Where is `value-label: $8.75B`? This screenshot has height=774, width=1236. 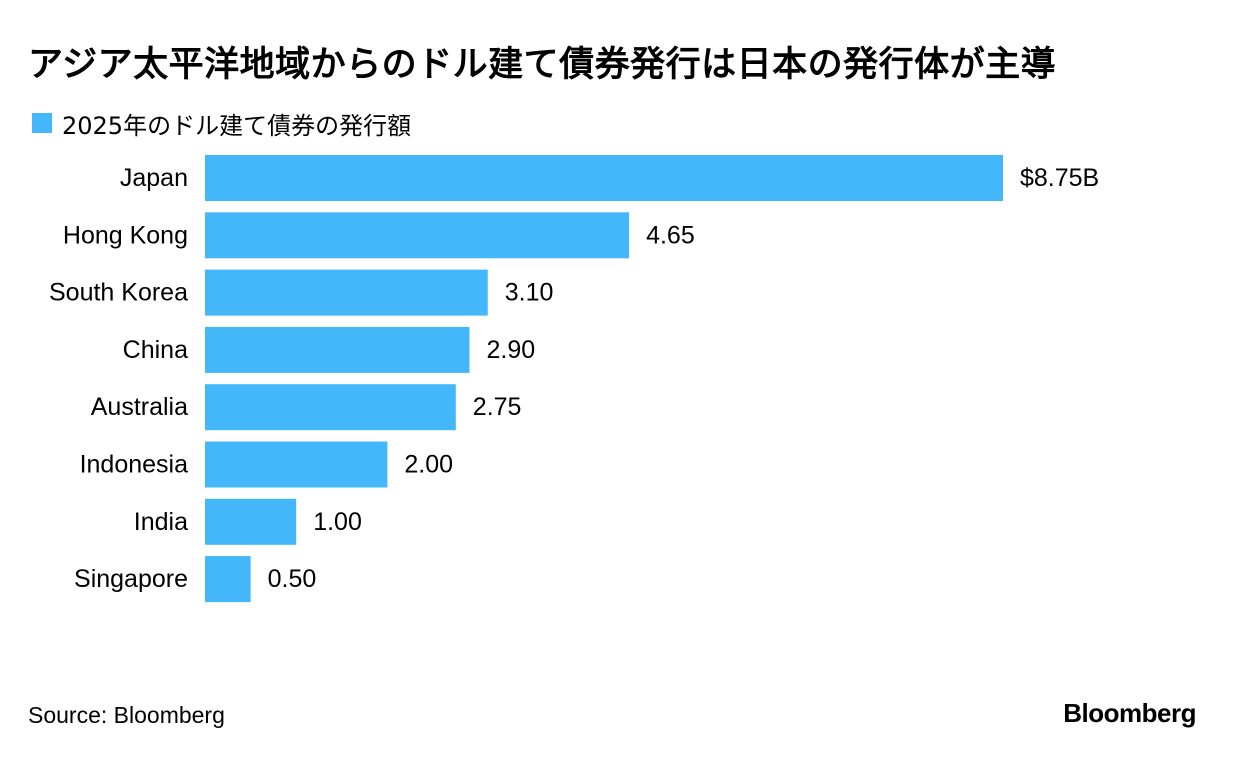 value-label: $8.75B is located at coordinates (1059, 178).